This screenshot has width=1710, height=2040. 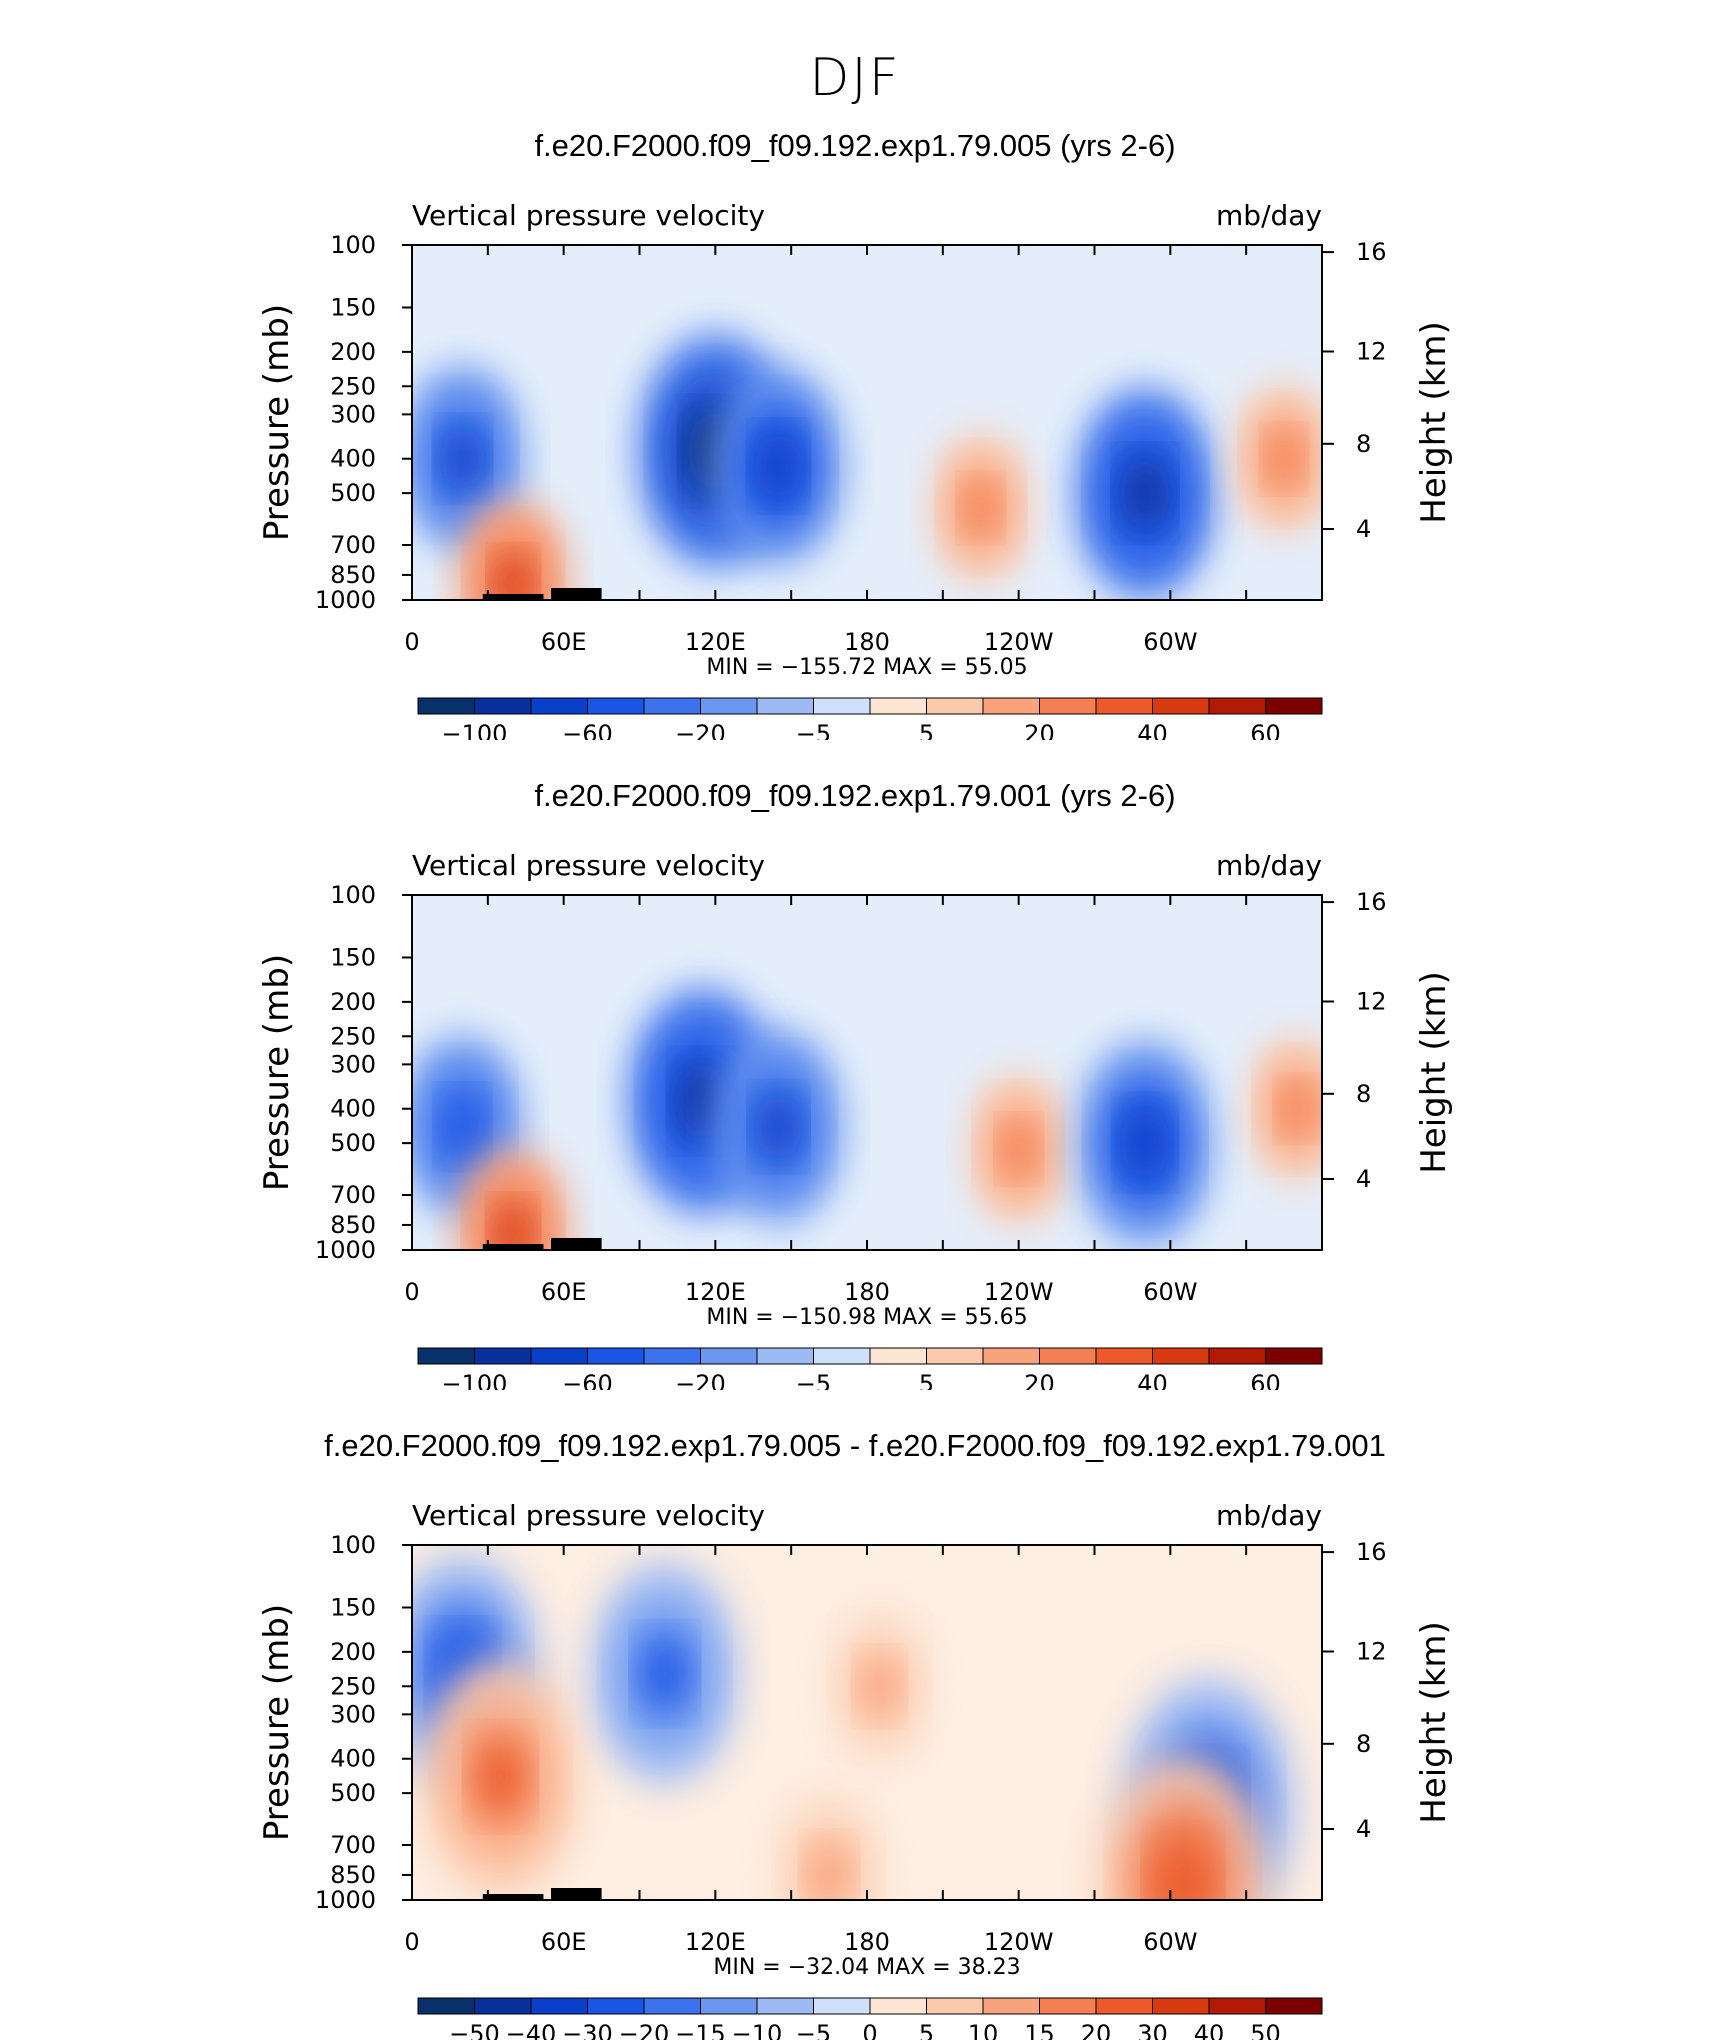 I want to click on colorbar-label: 15, so click(x=1039, y=2030).